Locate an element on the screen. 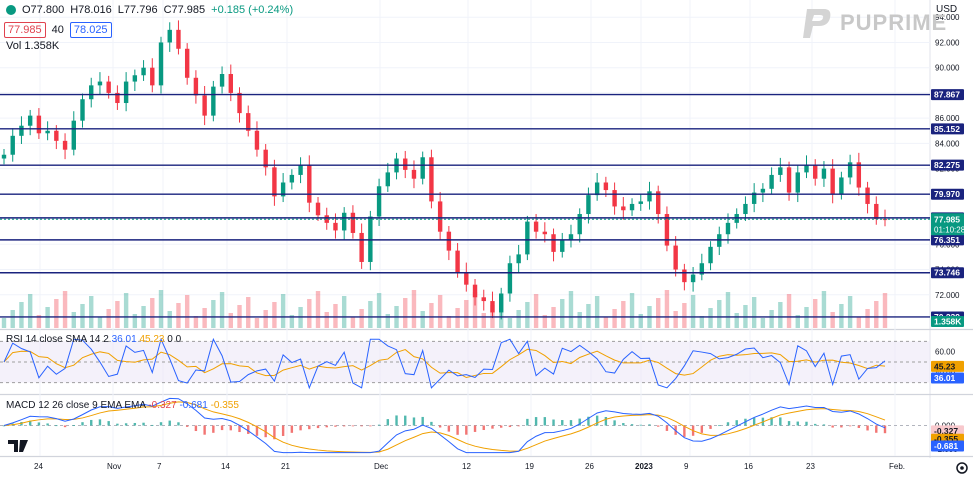 This screenshot has width=973, height=478. price-tick-7: 86.000 is located at coordinates (947, 118).